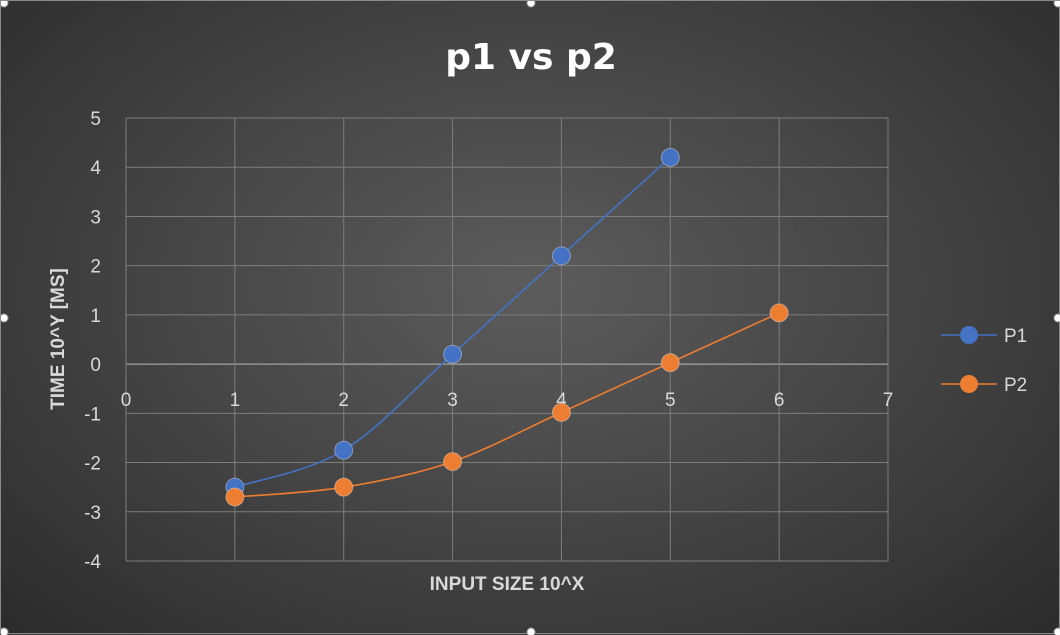 Image resolution: width=1060 pixels, height=635 pixels. What do you see at coordinates (95, 365) in the screenshot?
I see `y-tick-label: 0` at bounding box center [95, 365].